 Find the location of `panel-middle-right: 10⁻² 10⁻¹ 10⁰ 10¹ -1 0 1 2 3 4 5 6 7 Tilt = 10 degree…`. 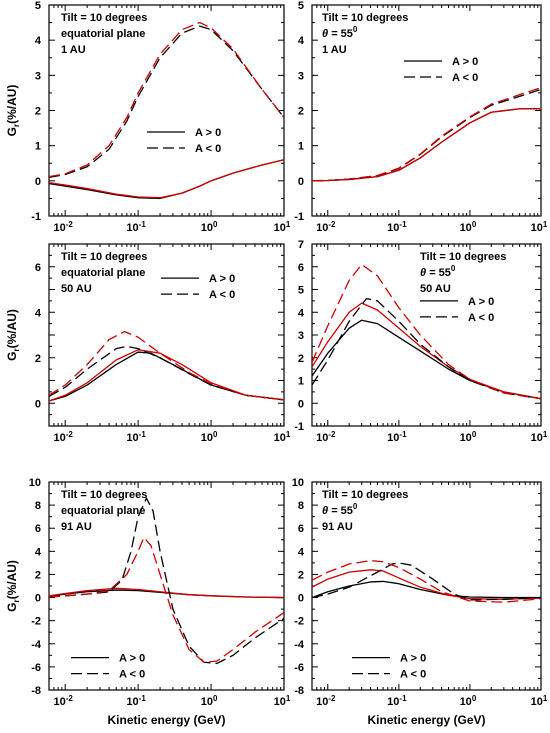

panel-middle-right: 10⁻² 10⁻¹ 10⁰ 10¹ -1 0 1 2 3 4 5 6 7 Tilt = 10 degree… is located at coordinates (421, 341).